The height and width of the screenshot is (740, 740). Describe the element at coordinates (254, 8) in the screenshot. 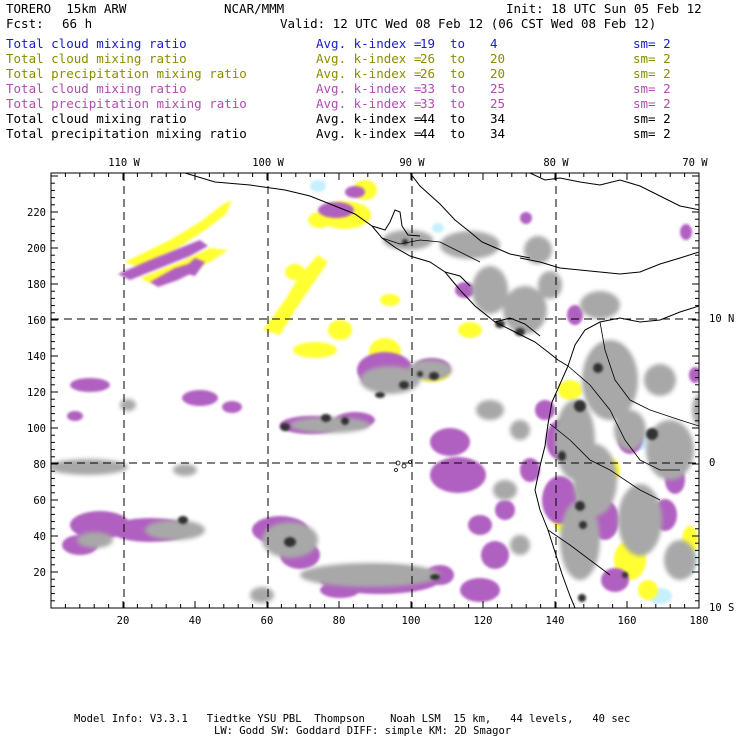

I see `organization: NCAR/MMM` at that location.